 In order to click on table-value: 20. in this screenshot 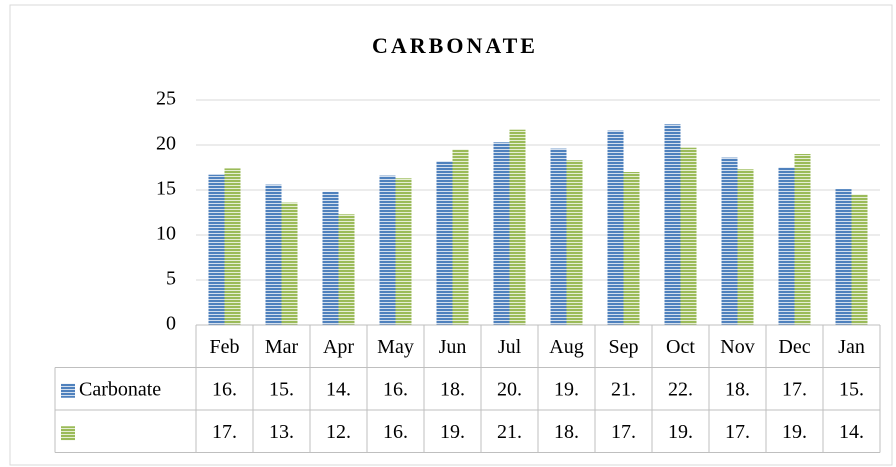, I will do `click(509, 389)`.